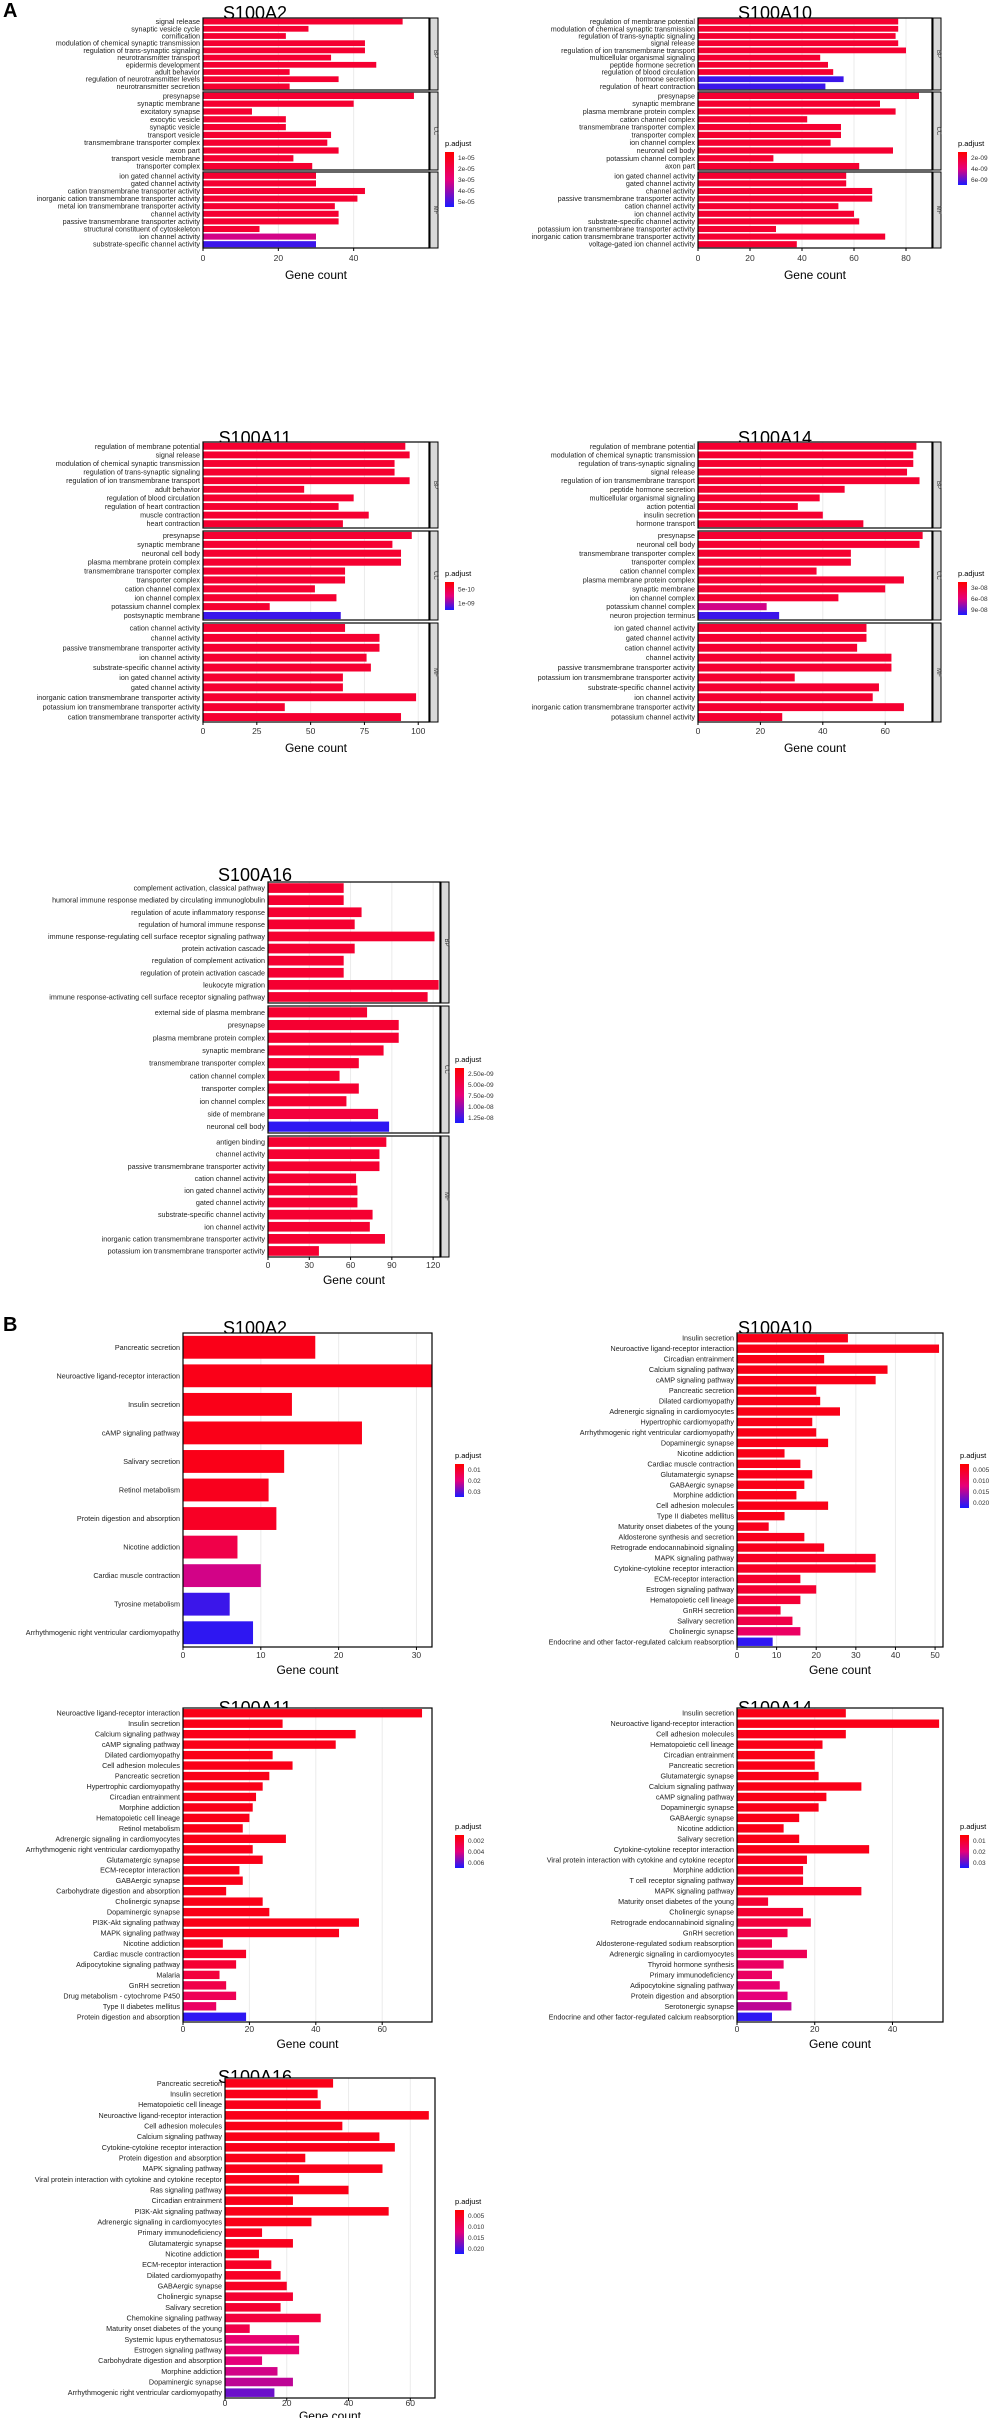 The image size is (994, 2418). I want to click on category-label: Ras signaling pathway, so click(186, 2190).